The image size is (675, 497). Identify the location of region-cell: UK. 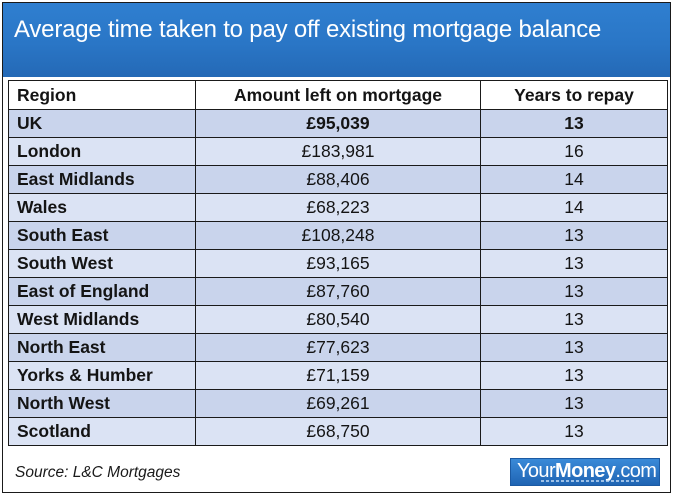
(102, 123).